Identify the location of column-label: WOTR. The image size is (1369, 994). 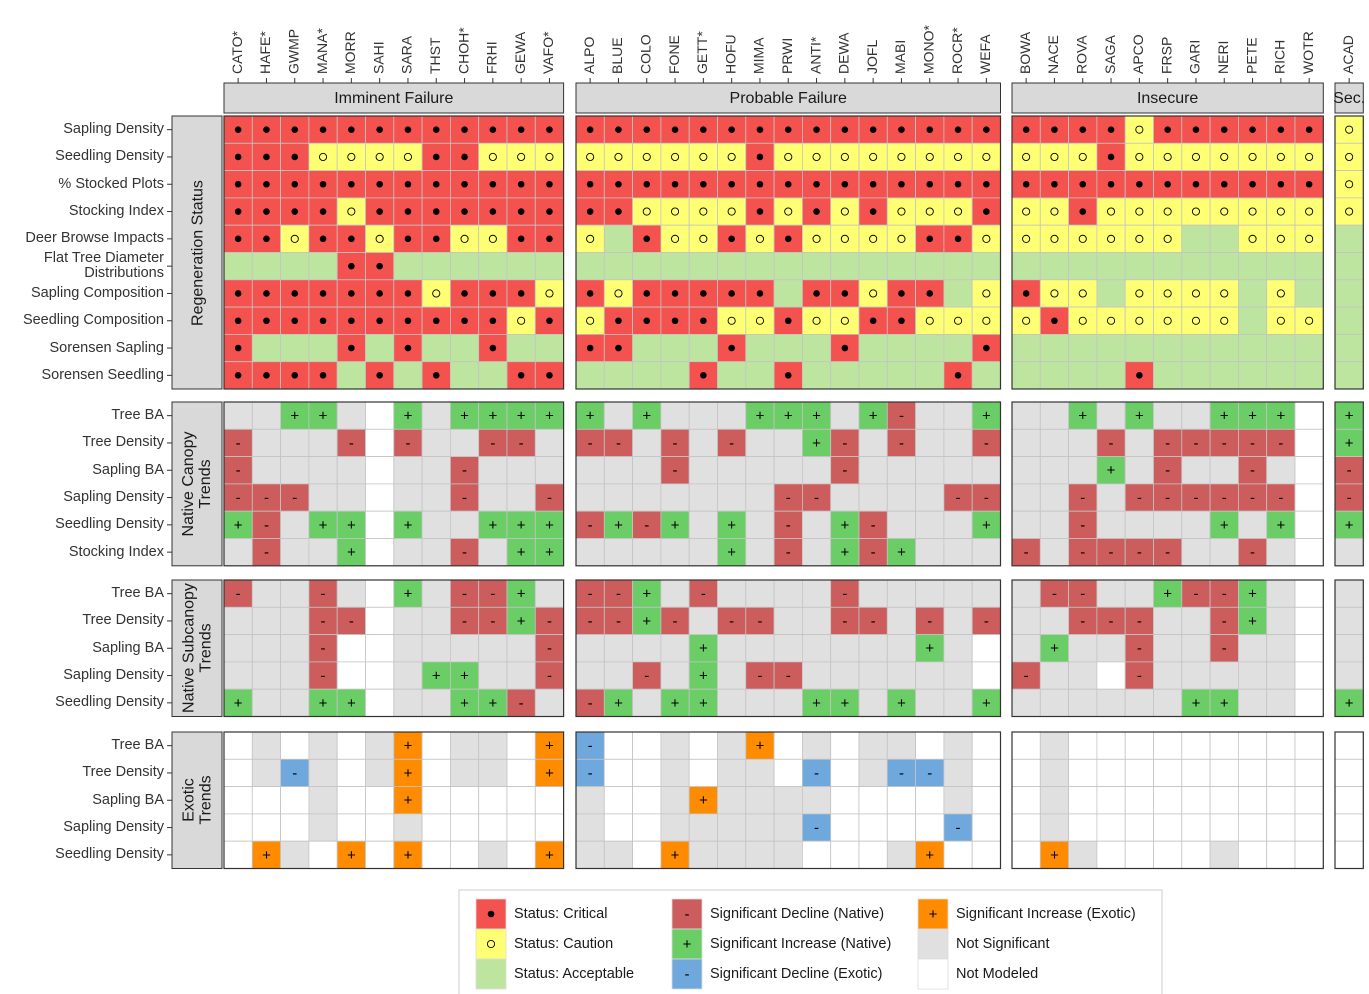
(1308, 52).